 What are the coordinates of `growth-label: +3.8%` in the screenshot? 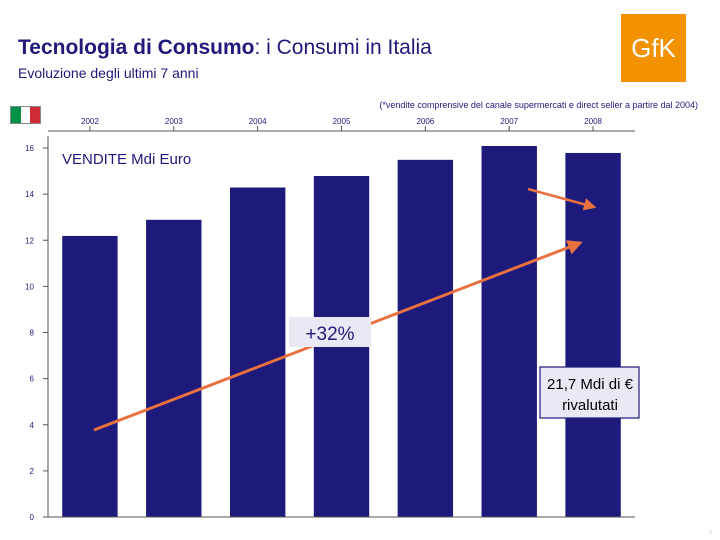 It's located at (506, 168).